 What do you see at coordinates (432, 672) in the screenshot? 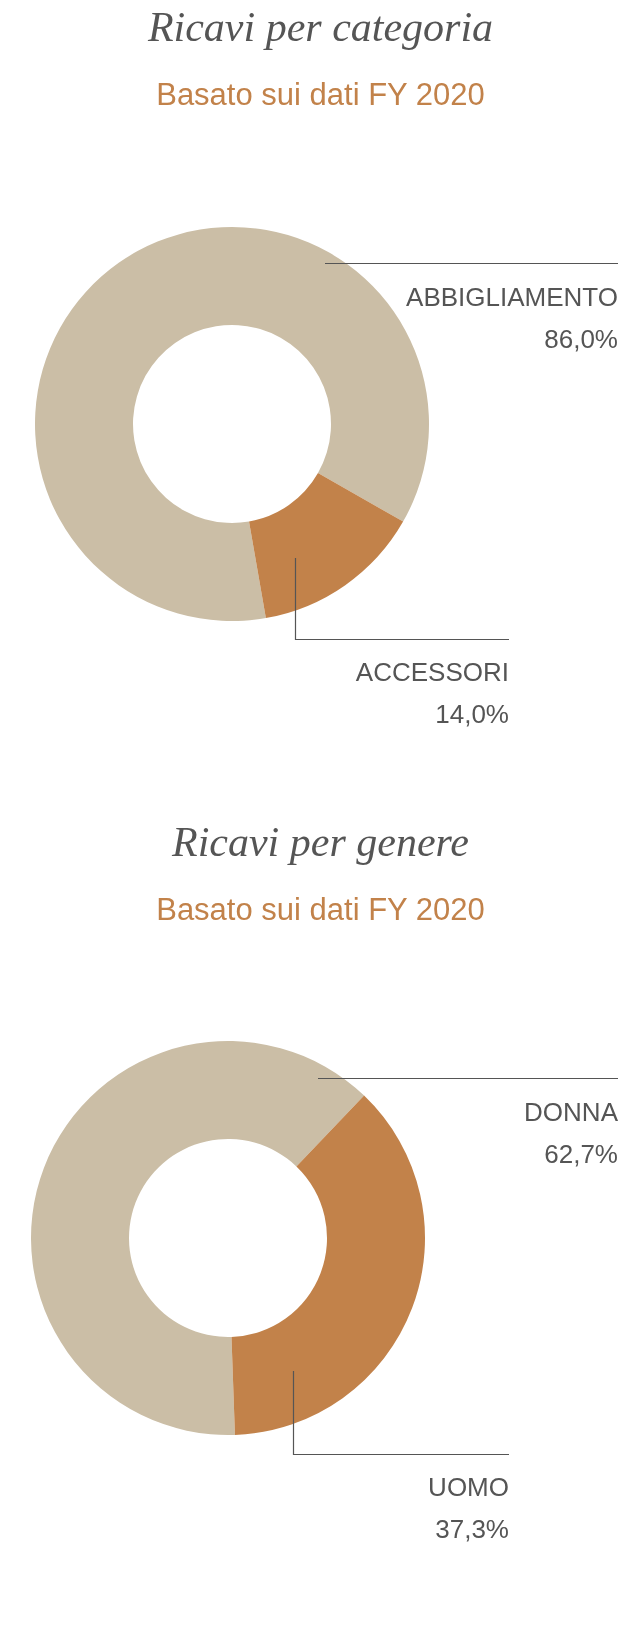
I see `slice-label: ACCESSORI` at bounding box center [432, 672].